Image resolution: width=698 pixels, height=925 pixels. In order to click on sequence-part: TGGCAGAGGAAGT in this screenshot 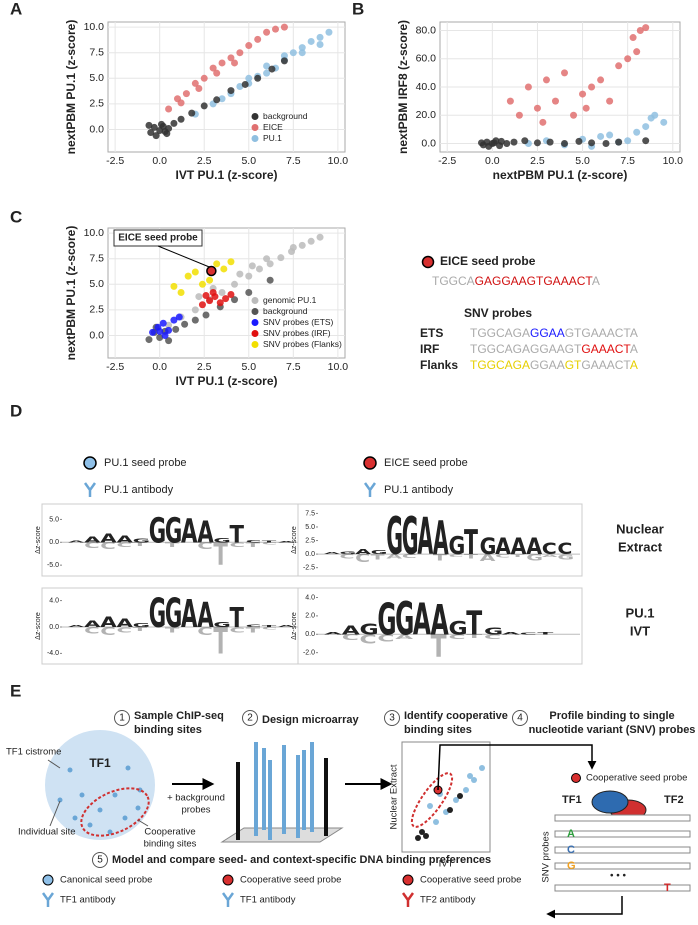, I will do `click(526, 349)`.